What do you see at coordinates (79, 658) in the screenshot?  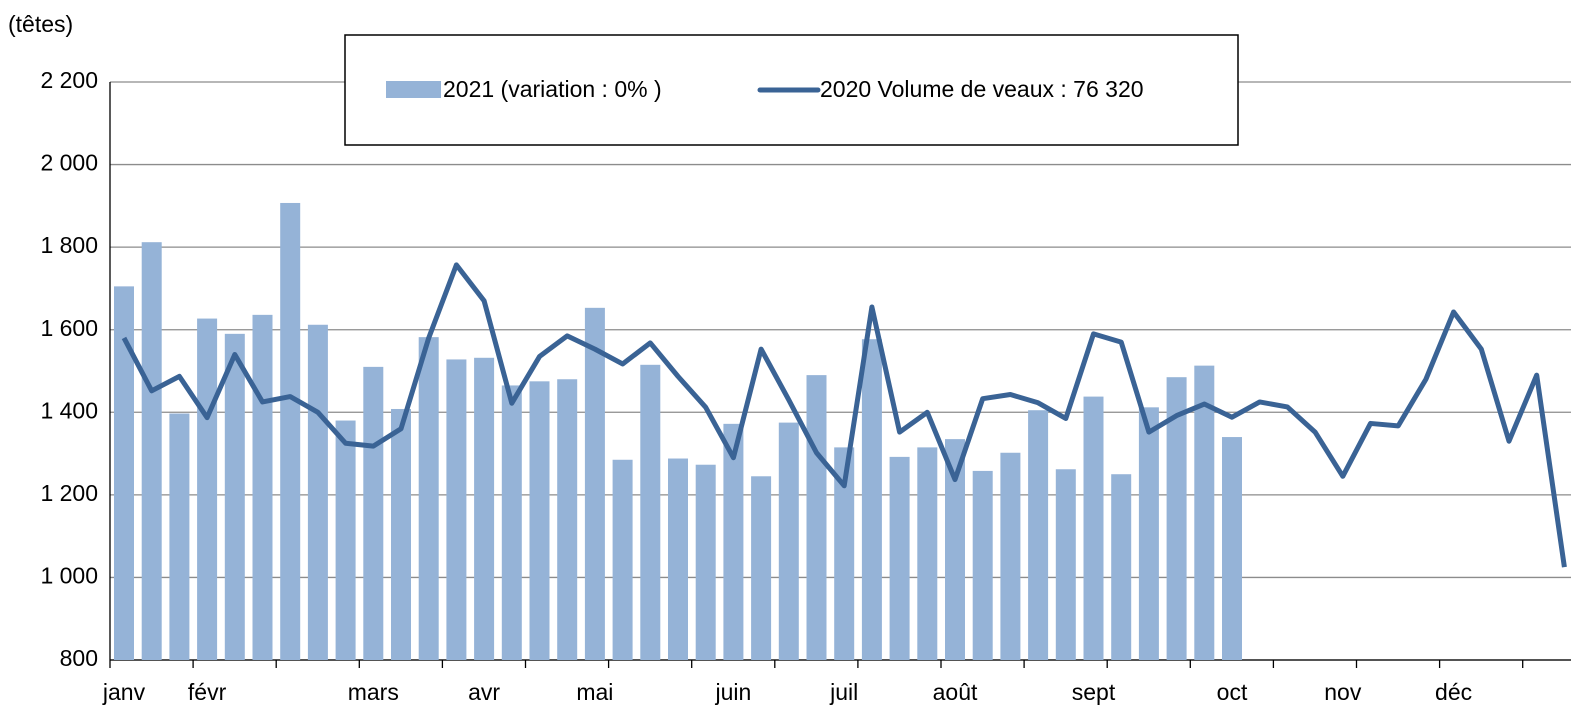 I see `y-tick-label: 800` at bounding box center [79, 658].